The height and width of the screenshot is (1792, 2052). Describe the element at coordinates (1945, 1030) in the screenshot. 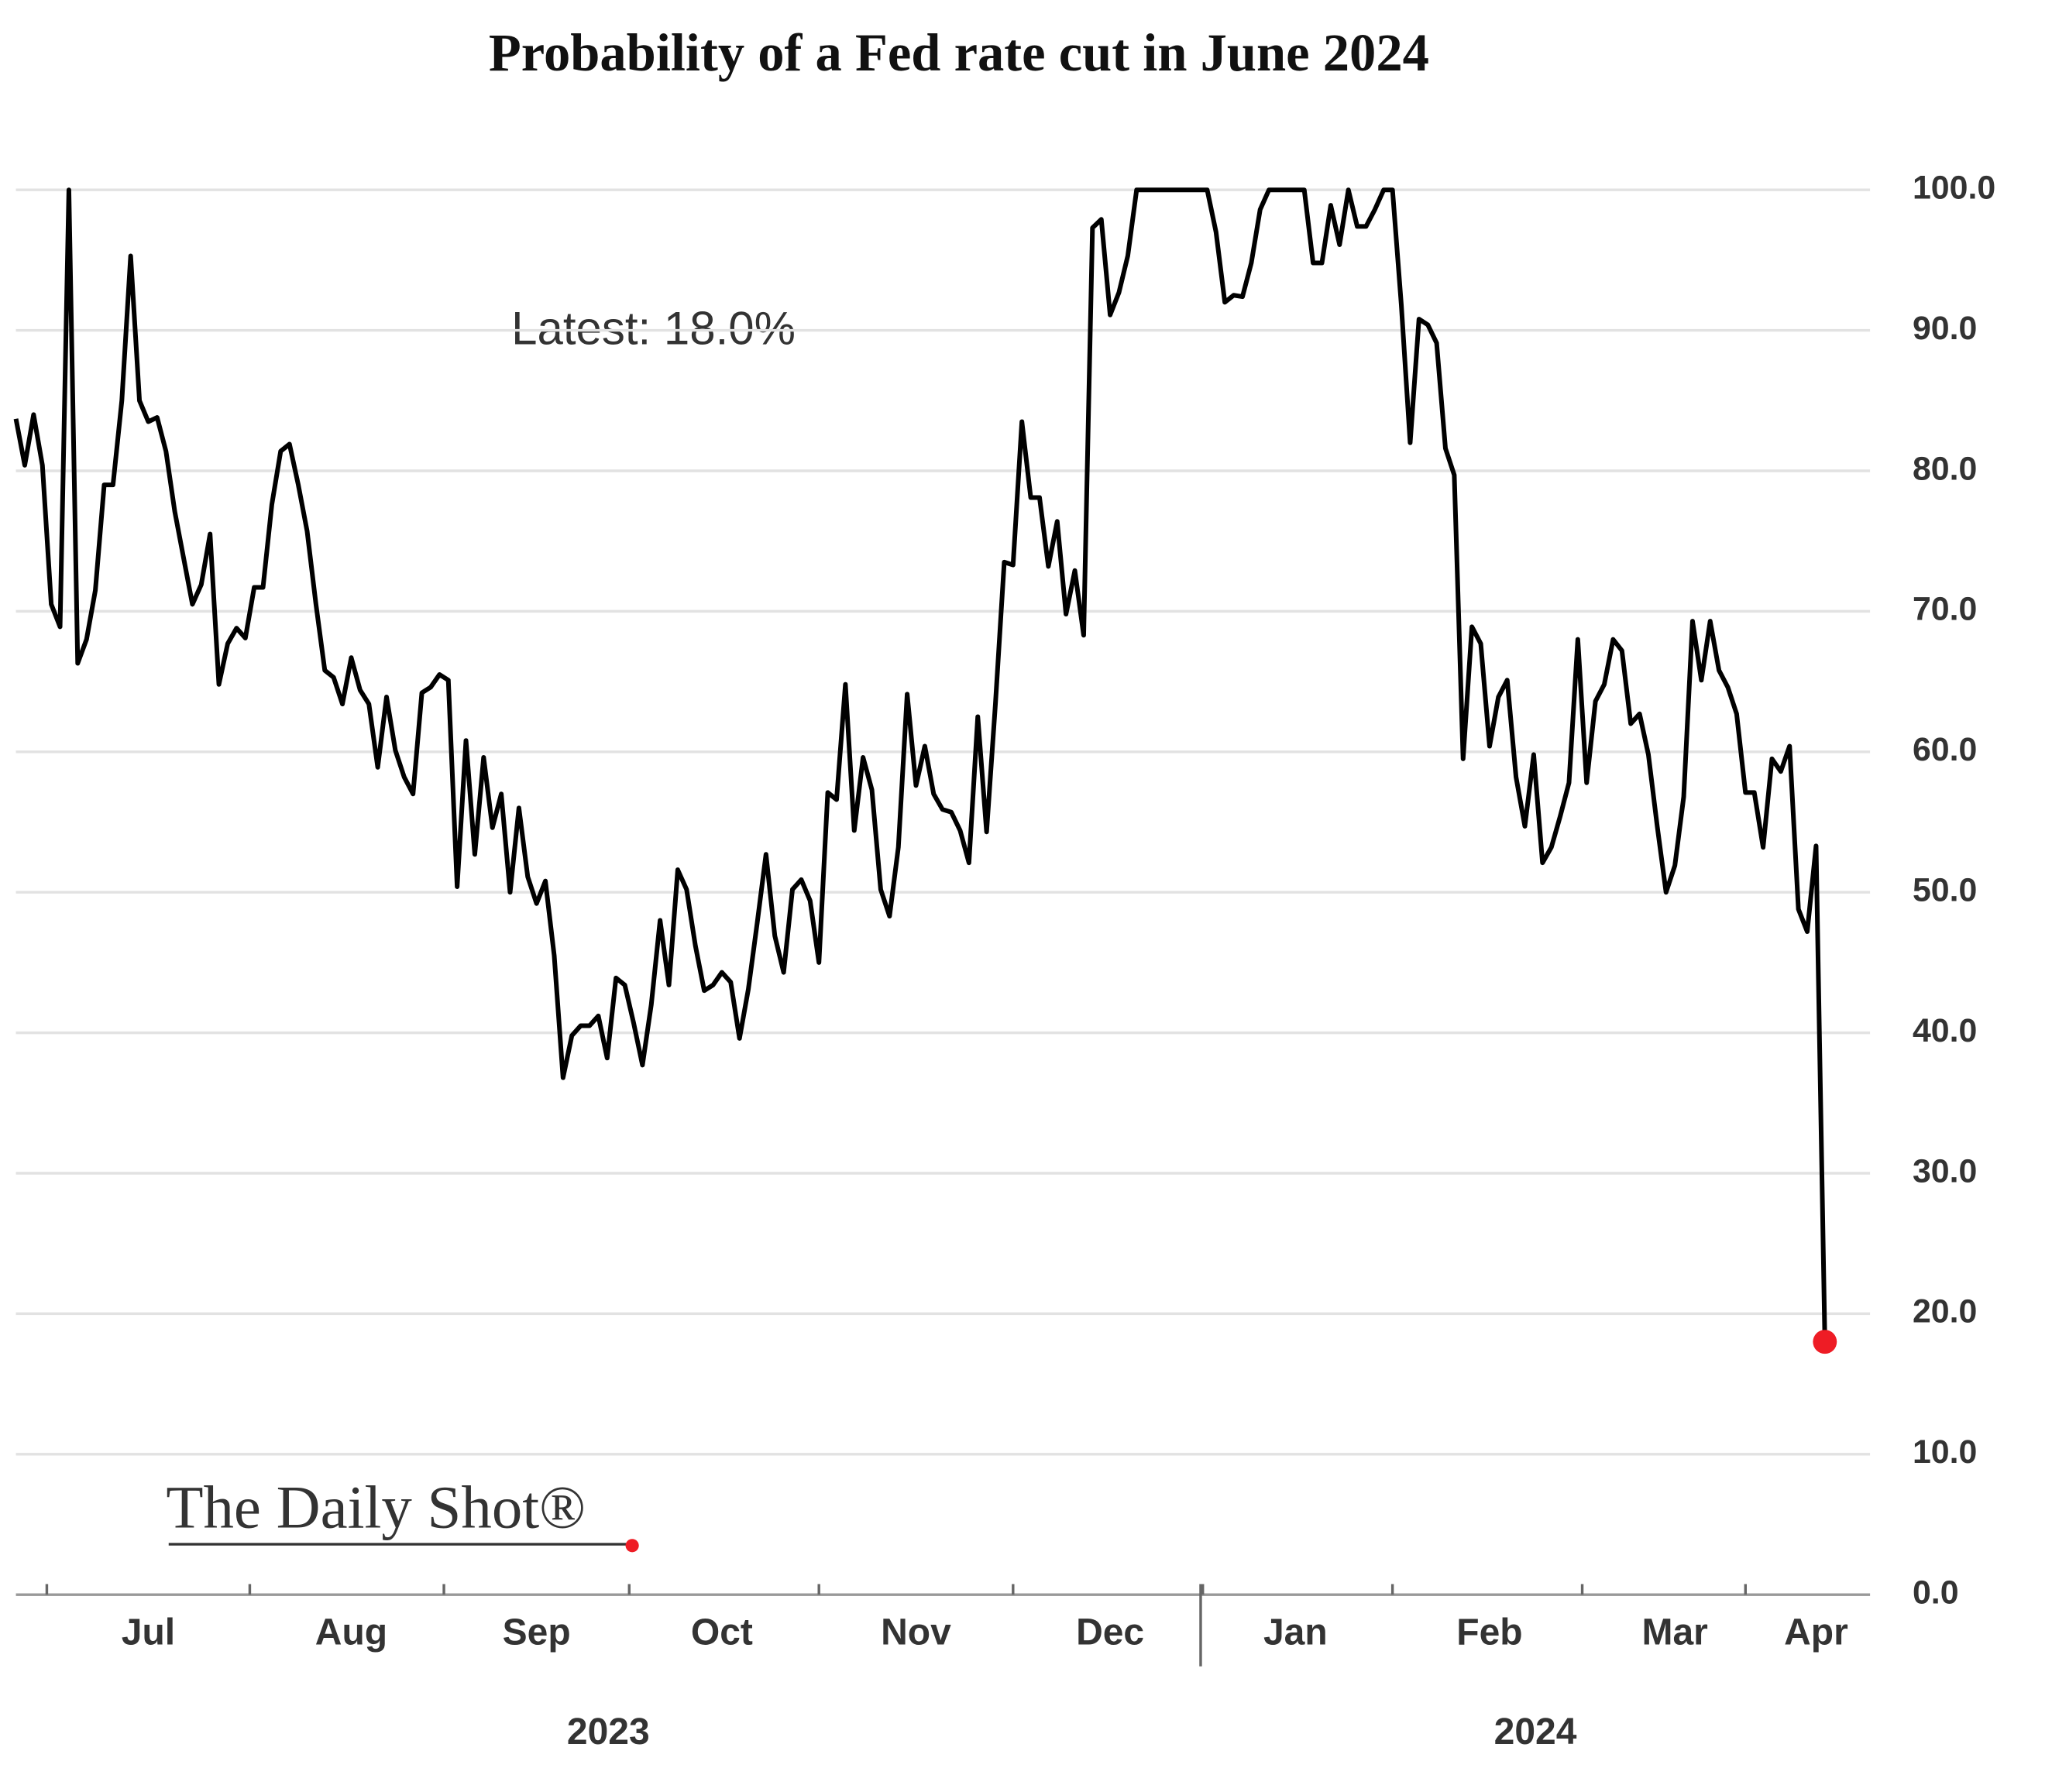

I see `y-tick-label: 40.0` at that location.